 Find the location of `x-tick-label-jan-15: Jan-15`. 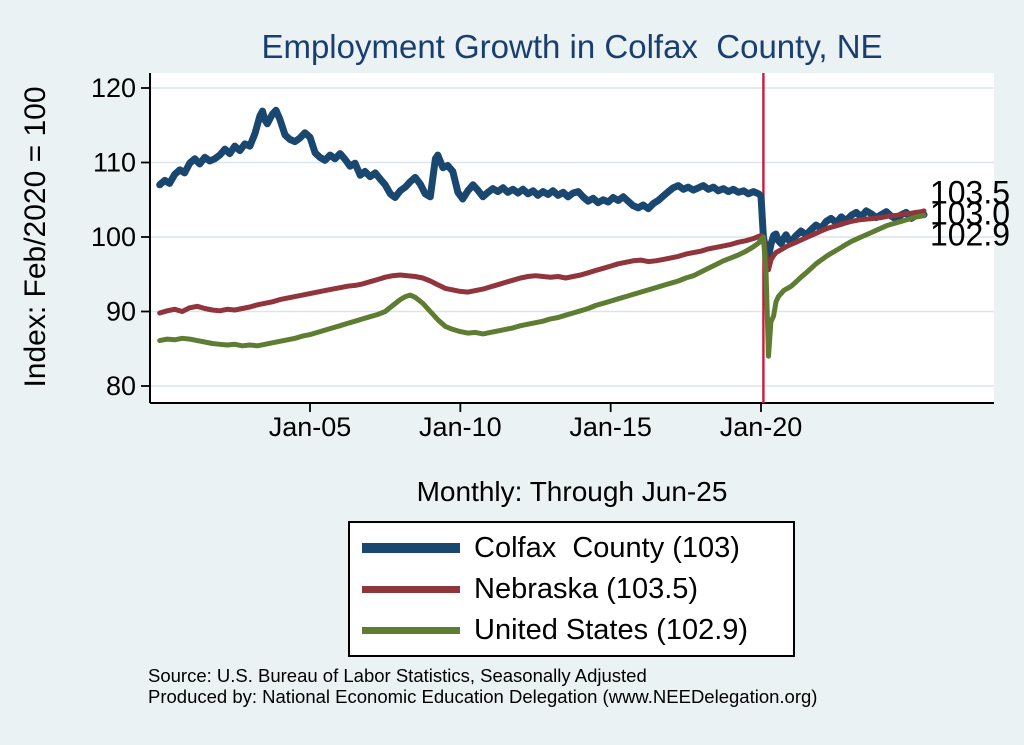

x-tick-label-jan-15: Jan-15 is located at coordinates (610, 427).